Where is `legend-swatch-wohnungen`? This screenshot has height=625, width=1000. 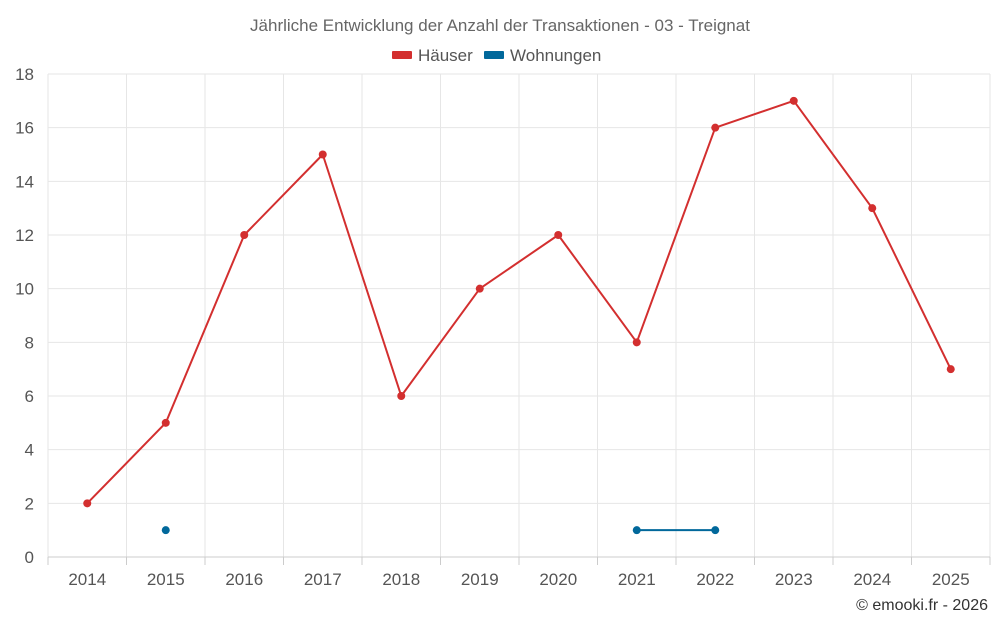
legend-swatch-wohnungen is located at coordinates (494, 55).